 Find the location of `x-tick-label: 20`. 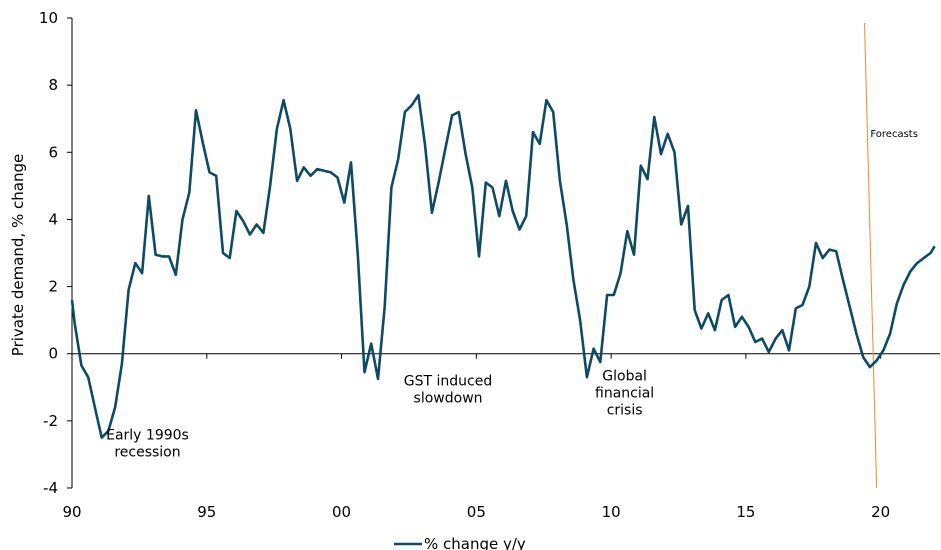

x-tick-label: 20 is located at coordinates (880, 512).